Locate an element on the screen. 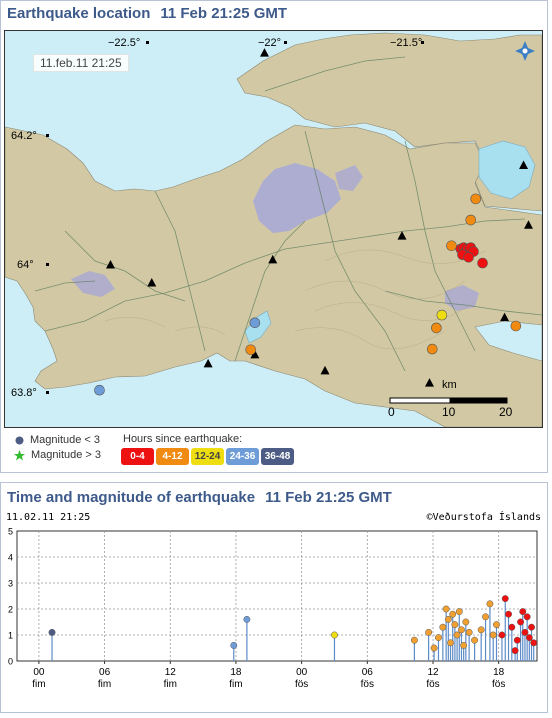 Image resolution: width=552 pixels, height=718 pixels. chart-timestamp: 11.02.11 21:25 is located at coordinates (48, 517).